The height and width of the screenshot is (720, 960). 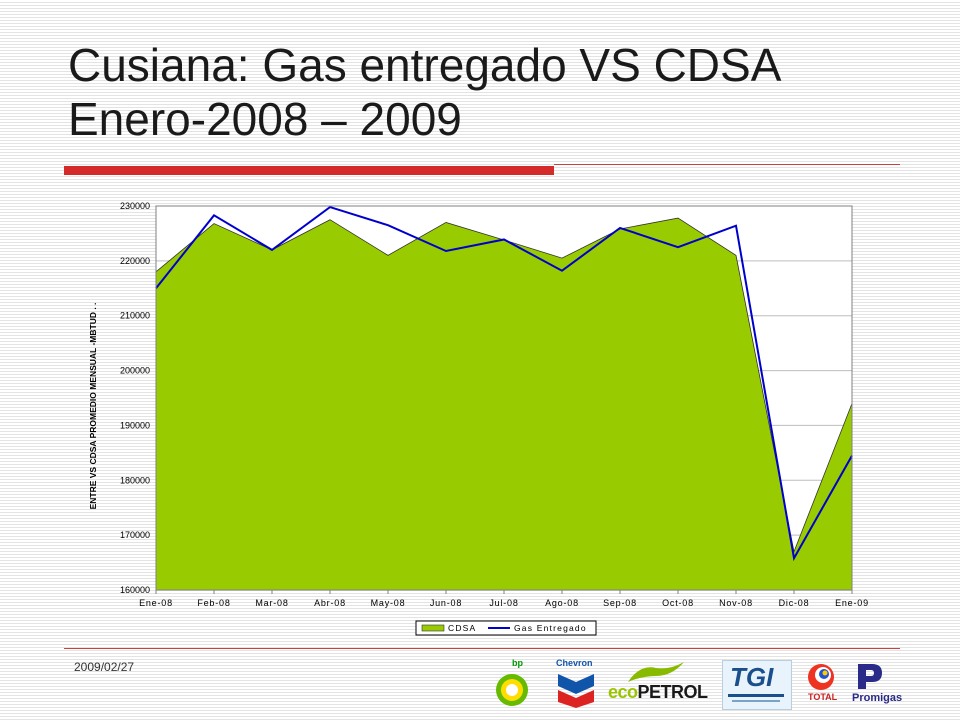 I want to click on footer-rule, so click(x=482, y=648).